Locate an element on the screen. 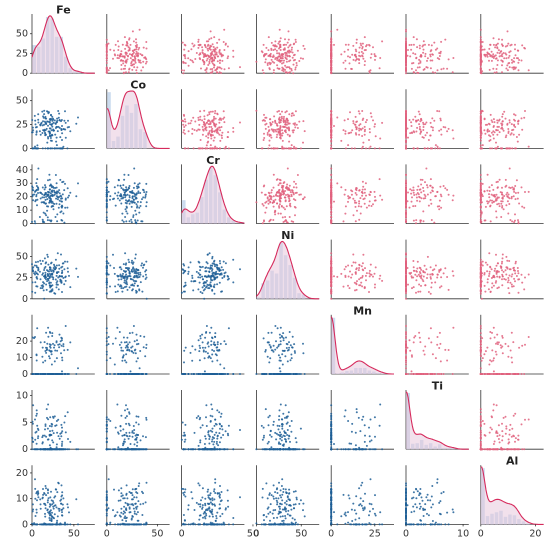  panel-fe-cr is located at coordinates (212, 44).